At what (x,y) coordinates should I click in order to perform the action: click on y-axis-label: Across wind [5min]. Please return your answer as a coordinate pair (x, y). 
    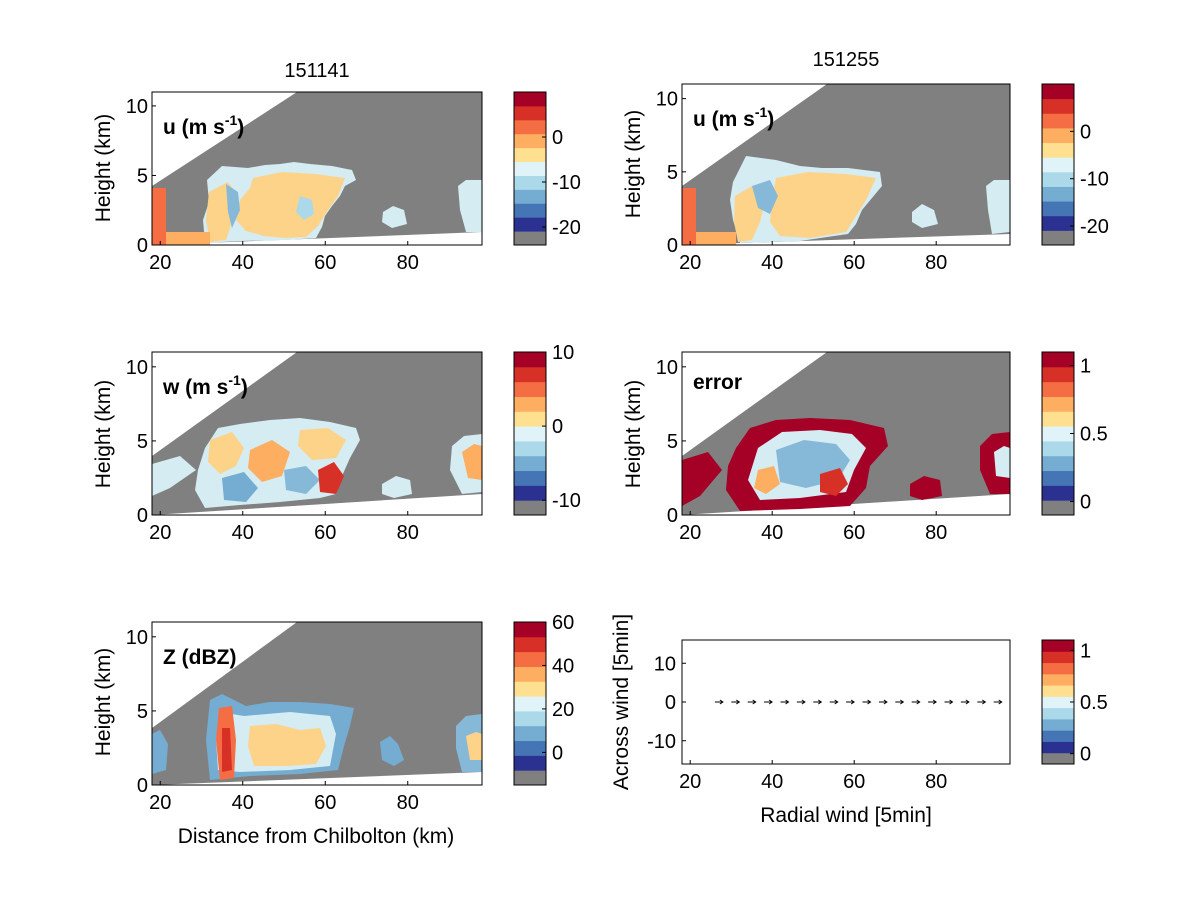
    Looking at the image, I should click on (621, 702).